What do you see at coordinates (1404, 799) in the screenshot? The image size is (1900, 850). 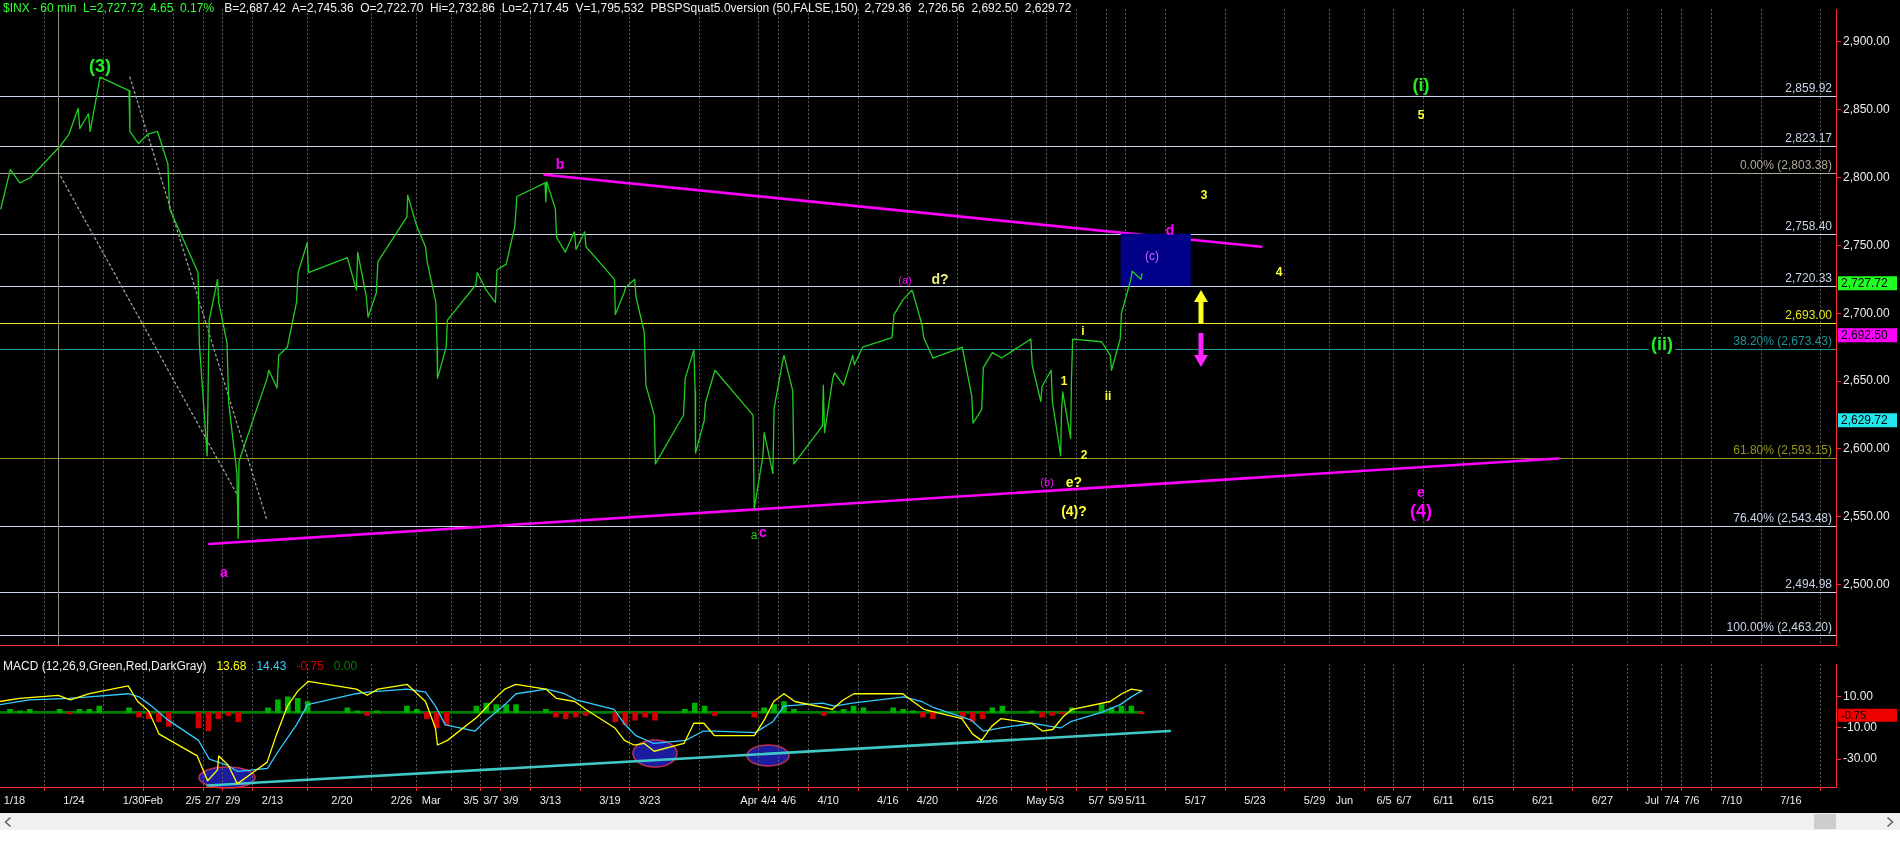 I see `x-tick-label: 6/7` at bounding box center [1404, 799].